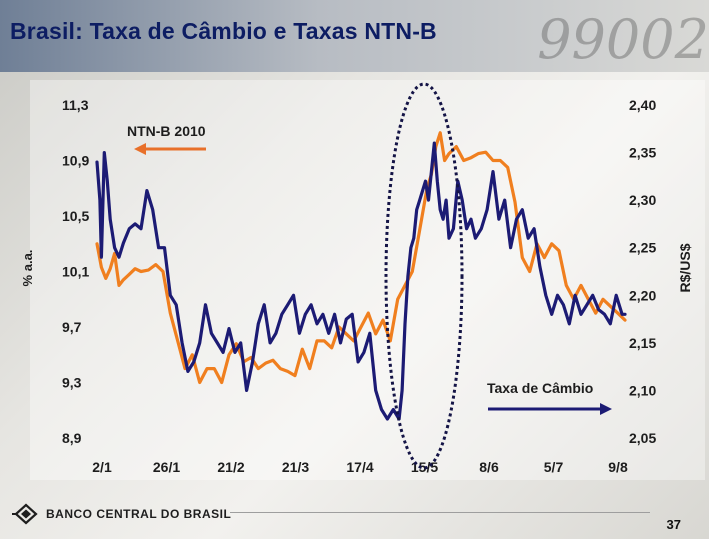  I want to click on y-right-tick-label: 2,05, so click(642, 438).